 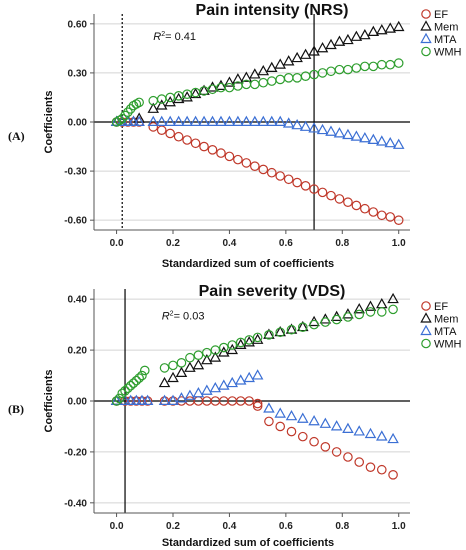 What do you see at coordinates (75, 503) in the screenshot?
I see `y-tick-label: -0.40` at bounding box center [75, 503].